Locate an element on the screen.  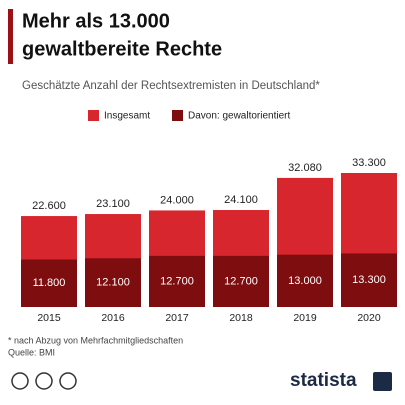
license-icons is located at coordinates (44, 381).